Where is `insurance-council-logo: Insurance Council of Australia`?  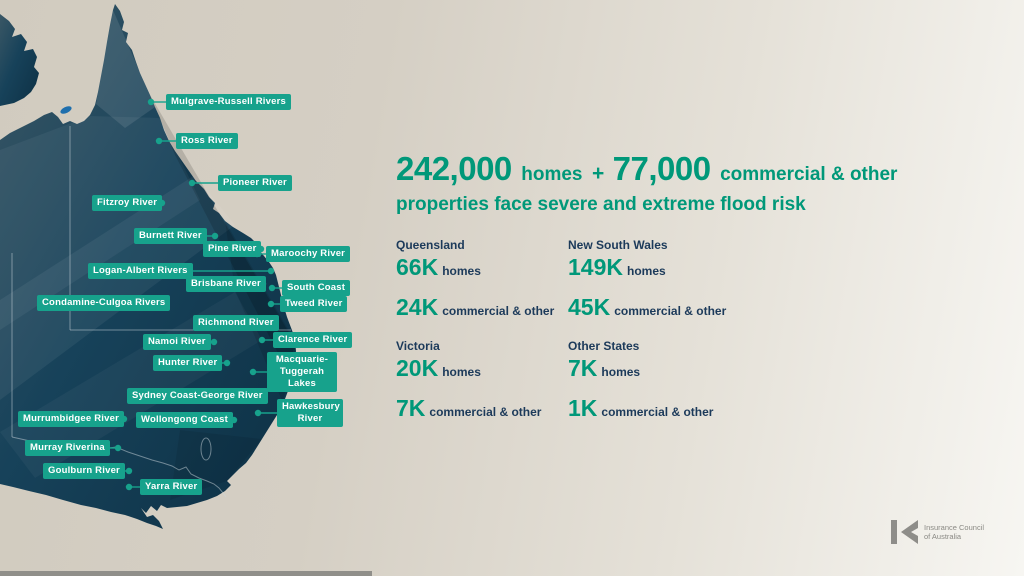
insurance-council-logo: Insurance Council of Australia is located at coordinates (937, 532).